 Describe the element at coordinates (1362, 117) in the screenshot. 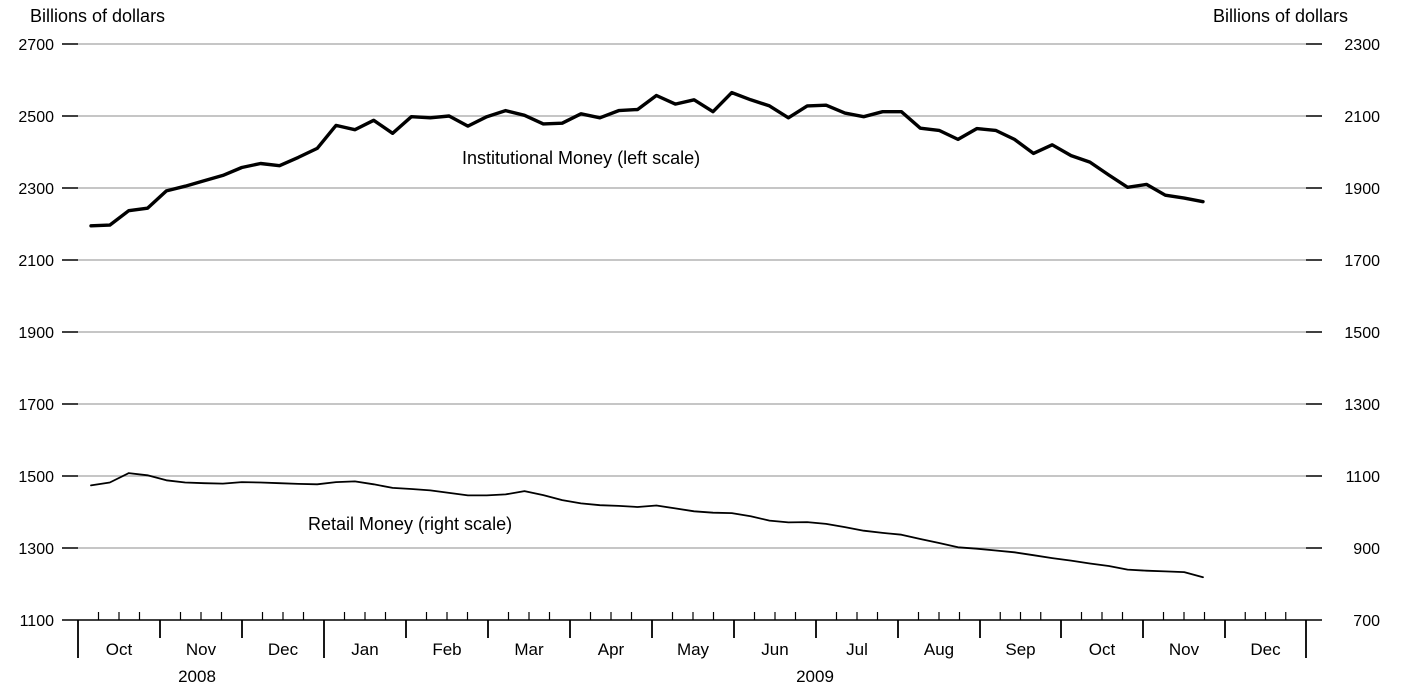

I see `right-tick-label: 2100` at that location.